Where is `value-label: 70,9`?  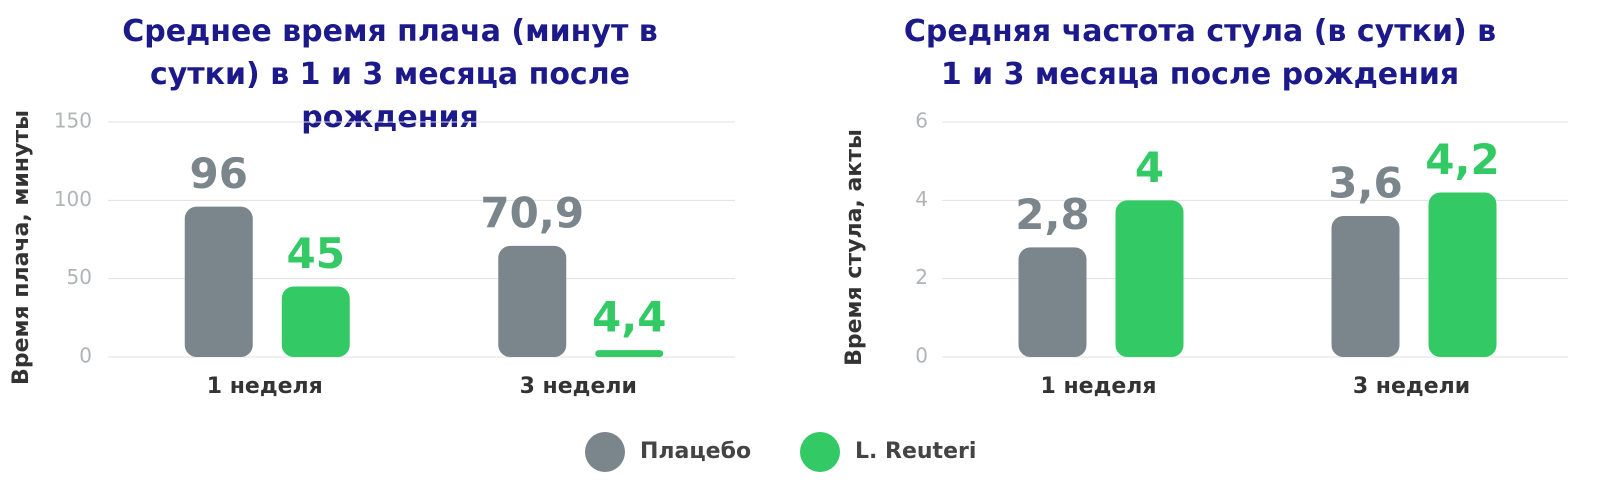 value-label: 70,9 is located at coordinates (532, 212).